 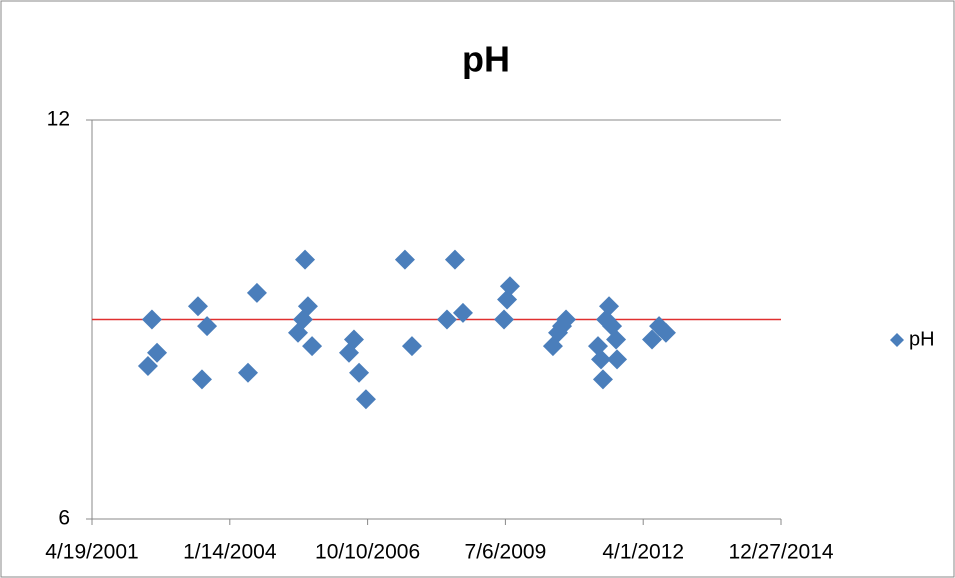 What do you see at coordinates (643, 552) in the screenshot?
I see `x-tick-label: 4/1/2012` at bounding box center [643, 552].